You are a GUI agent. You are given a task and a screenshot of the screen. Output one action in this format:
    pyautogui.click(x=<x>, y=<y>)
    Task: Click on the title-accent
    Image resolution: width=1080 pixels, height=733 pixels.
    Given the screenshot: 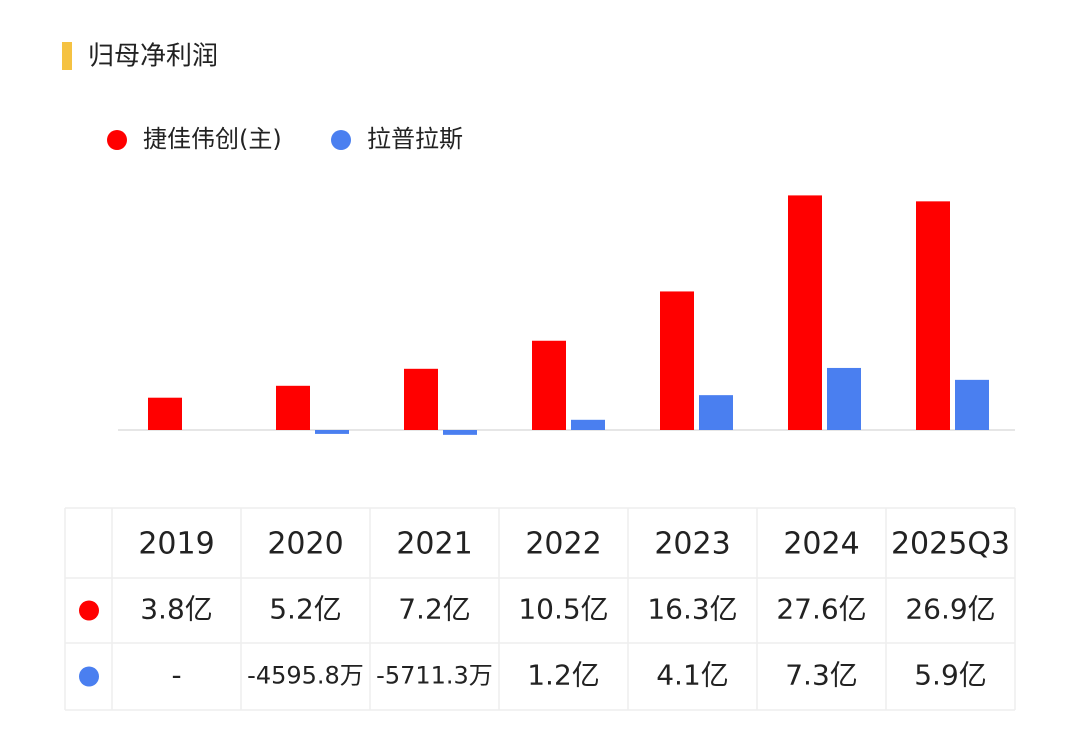 What is the action you would take?
    pyautogui.click(x=67, y=56)
    